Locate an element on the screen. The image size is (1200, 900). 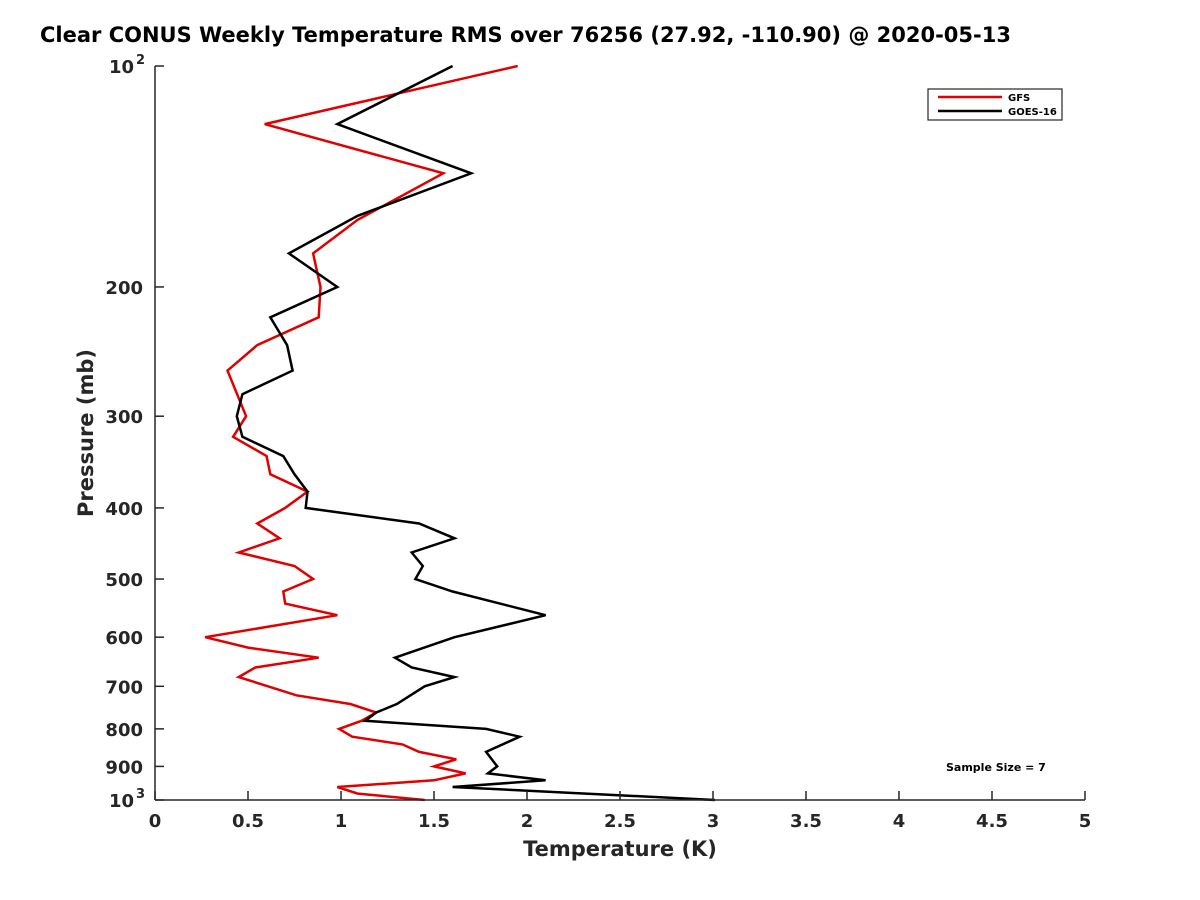
x-tick-label: 4 is located at coordinates (899, 821).